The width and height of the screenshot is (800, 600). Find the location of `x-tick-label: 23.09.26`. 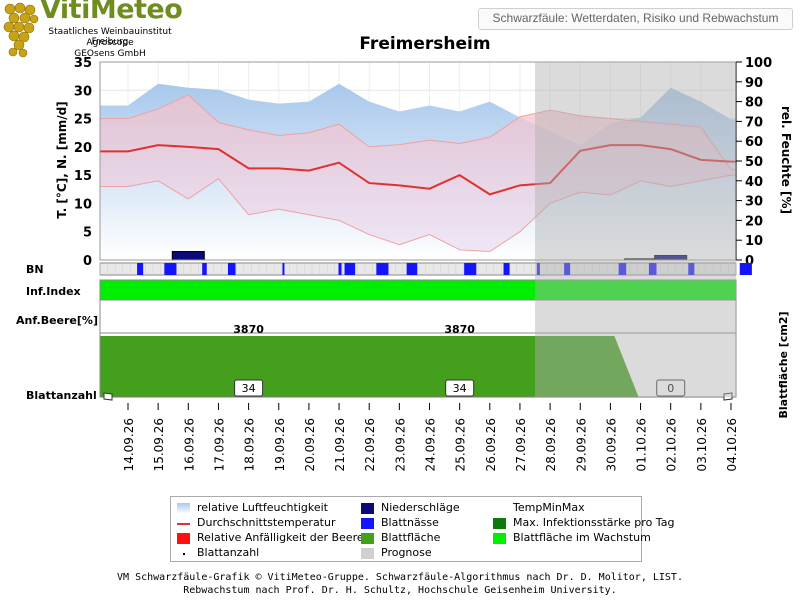

x-tick-label: 23.09.26 is located at coordinates (400, 444).